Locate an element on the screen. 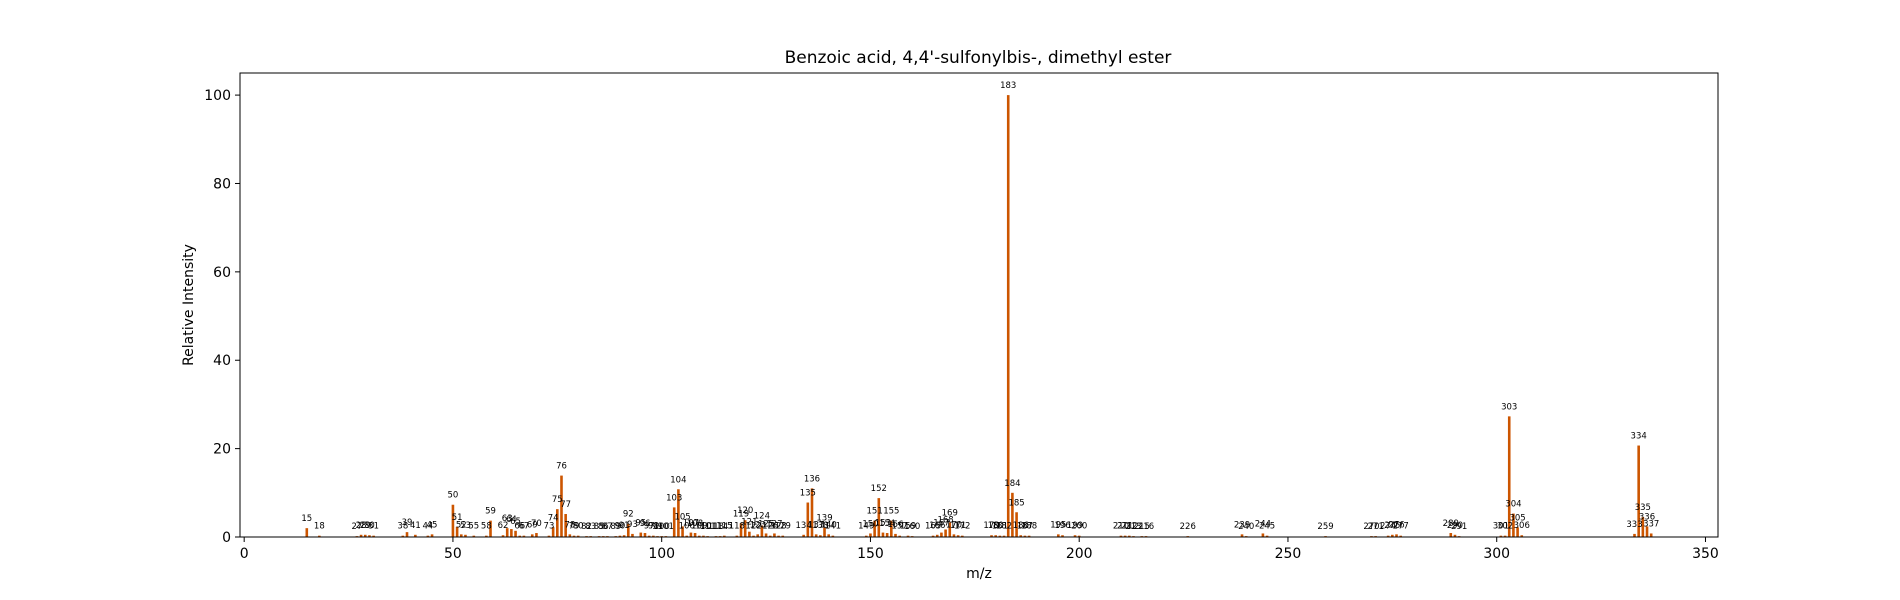 This screenshot has height=600, width=1900. peak-label: 186 is located at coordinates (1021, 526).